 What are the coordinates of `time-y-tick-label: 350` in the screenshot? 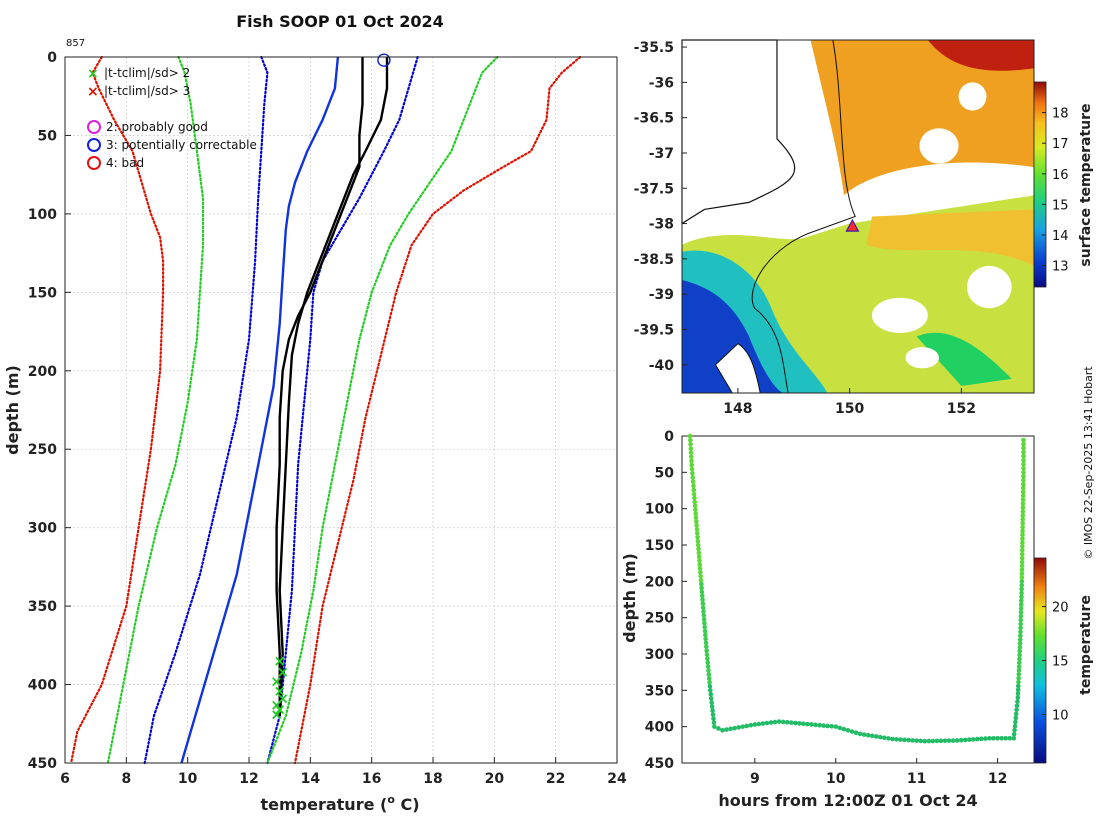 It's located at (659, 691).